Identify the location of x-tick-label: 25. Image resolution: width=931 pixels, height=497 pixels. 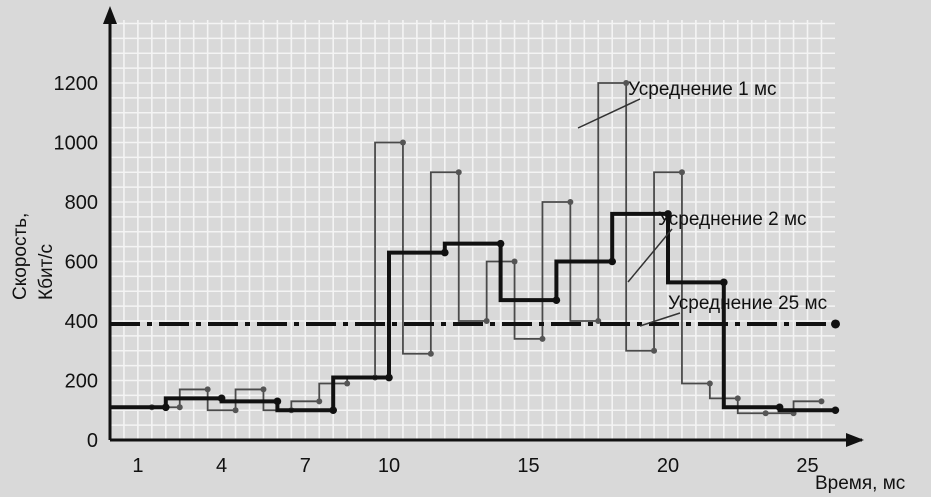
(807, 466).